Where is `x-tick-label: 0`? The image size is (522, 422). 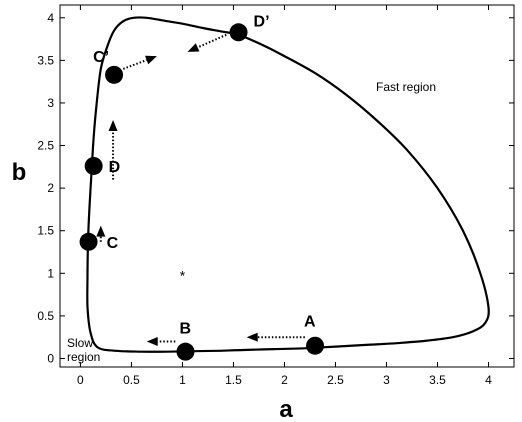 x-tick-label: 0 is located at coordinates (80, 380).